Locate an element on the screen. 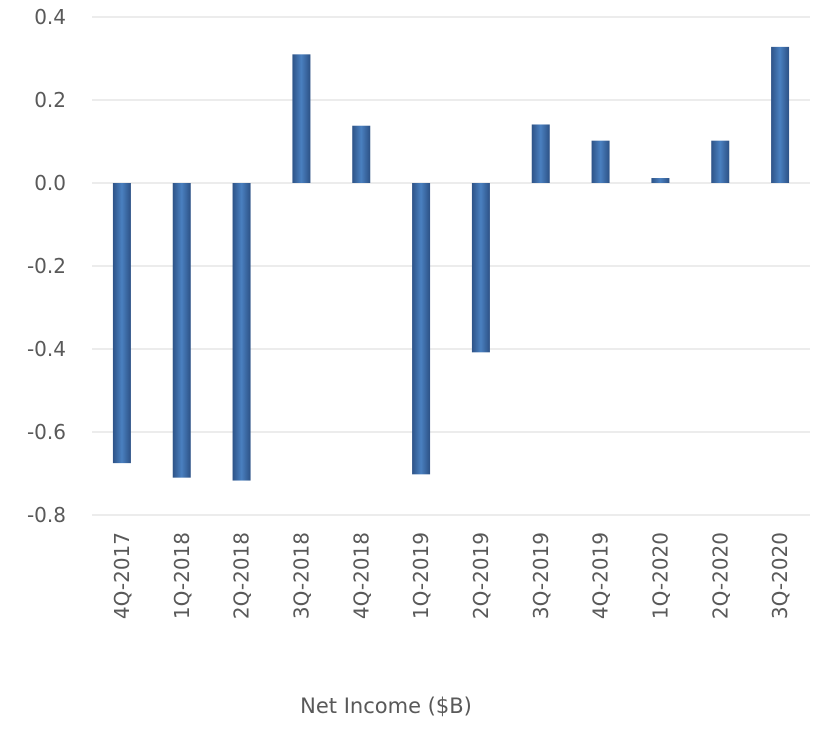 The height and width of the screenshot is (732, 830). x-tick-label: 4Q-2018 is located at coordinates (361, 575).